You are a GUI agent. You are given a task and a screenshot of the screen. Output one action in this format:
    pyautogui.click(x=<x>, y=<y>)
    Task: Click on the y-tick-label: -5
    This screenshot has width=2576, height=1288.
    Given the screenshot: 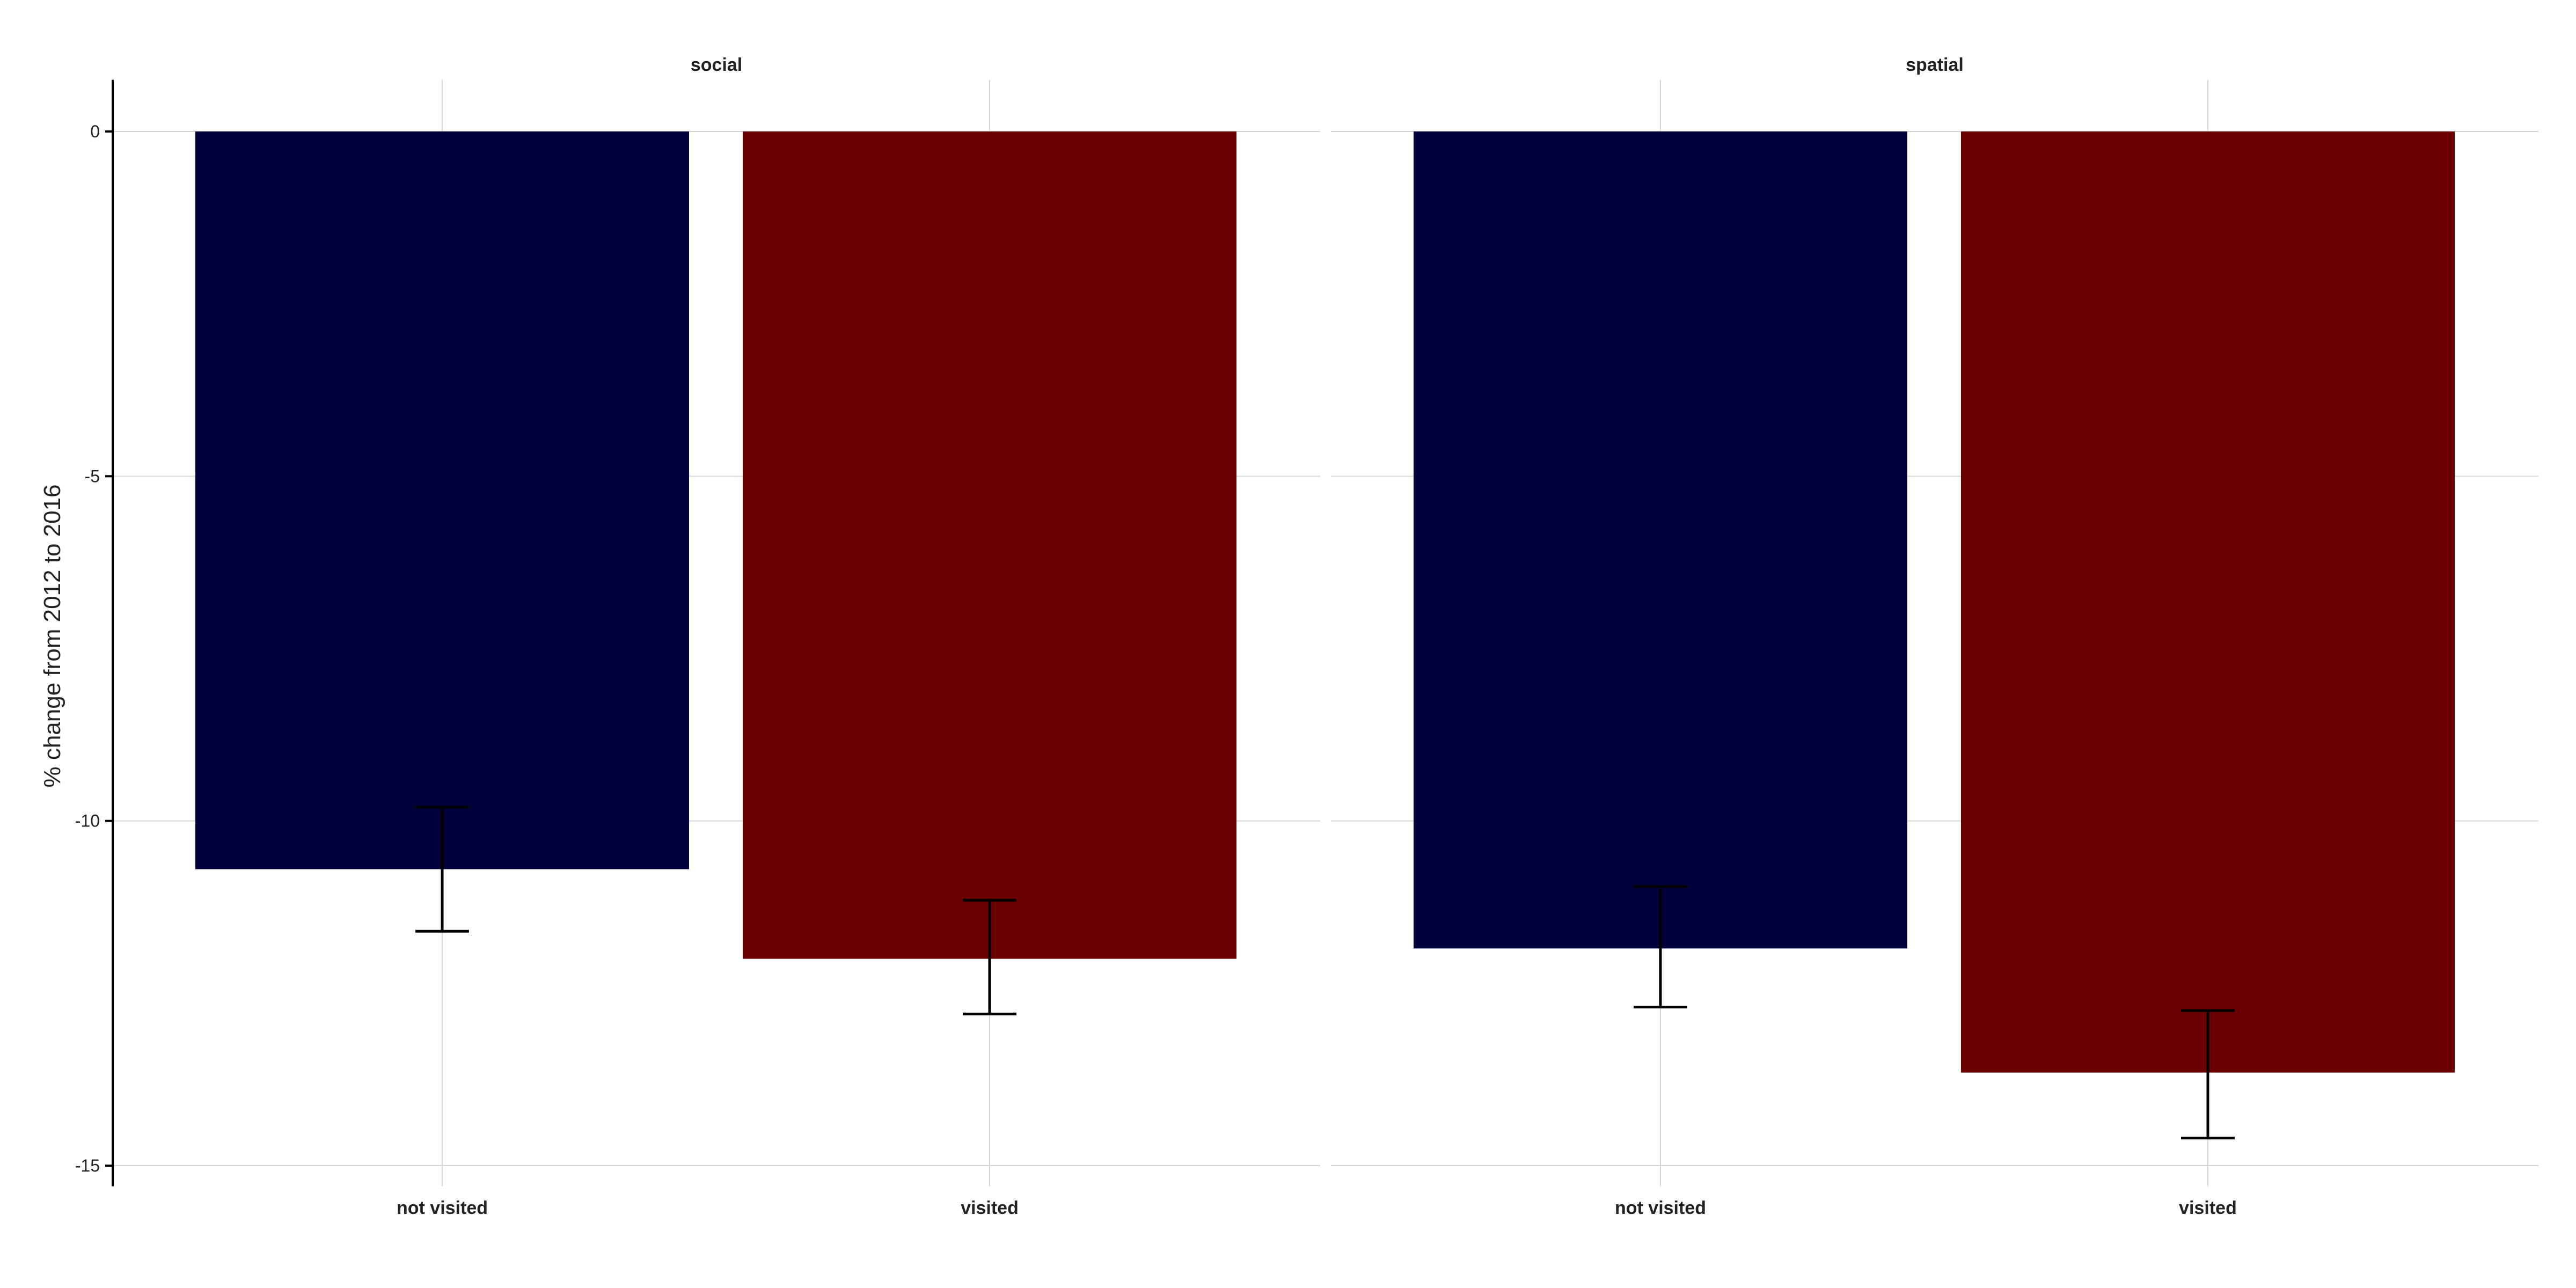 What is the action you would take?
    pyautogui.click(x=92, y=476)
    